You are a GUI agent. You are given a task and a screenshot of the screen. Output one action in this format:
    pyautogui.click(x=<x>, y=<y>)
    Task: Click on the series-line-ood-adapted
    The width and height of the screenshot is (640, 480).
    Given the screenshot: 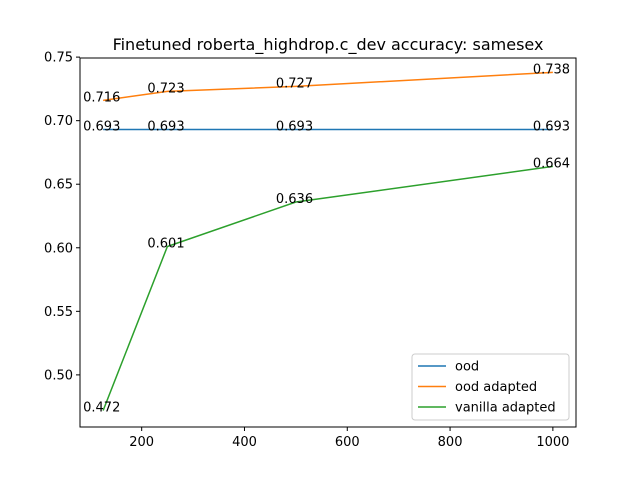 What is the action you would take?
    pyautogui.click(x=328, y=86)
    